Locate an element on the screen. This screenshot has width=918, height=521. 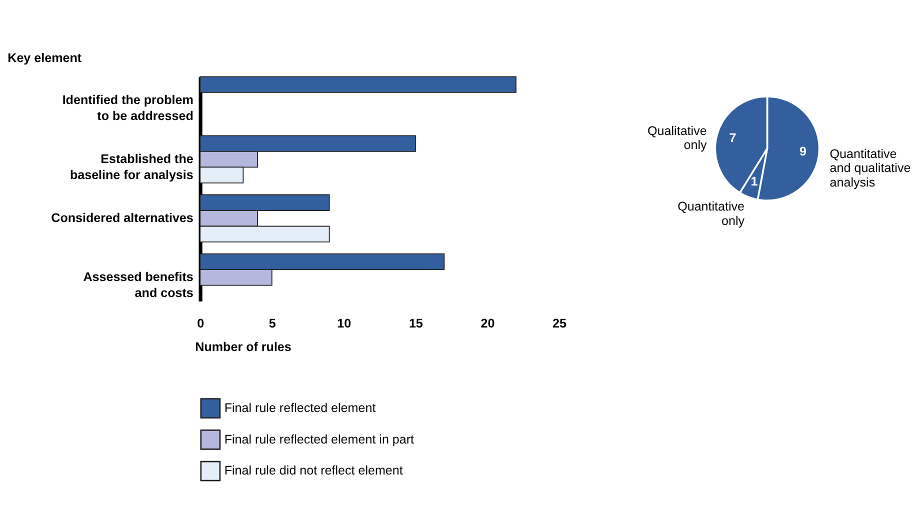
y-axis-title: Key element is located at coordinates (45, 57).